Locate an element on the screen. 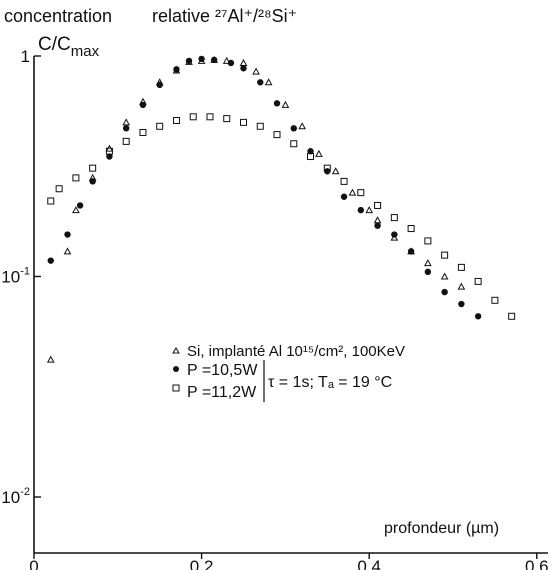 The image size is (553, 570). triangle-marker-icon is located at coordinates (176, 350).